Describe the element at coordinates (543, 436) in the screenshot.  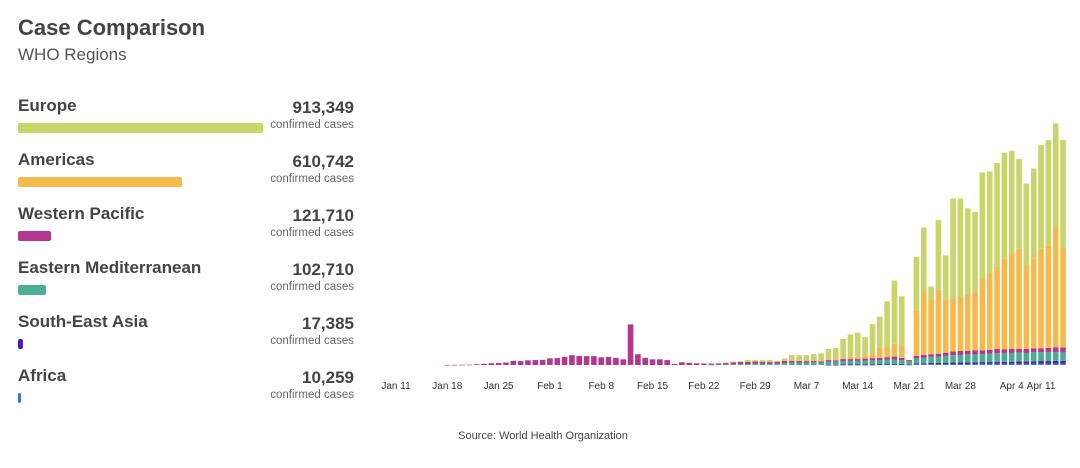
I see `source-note: Source: World Health Organization` at that location.